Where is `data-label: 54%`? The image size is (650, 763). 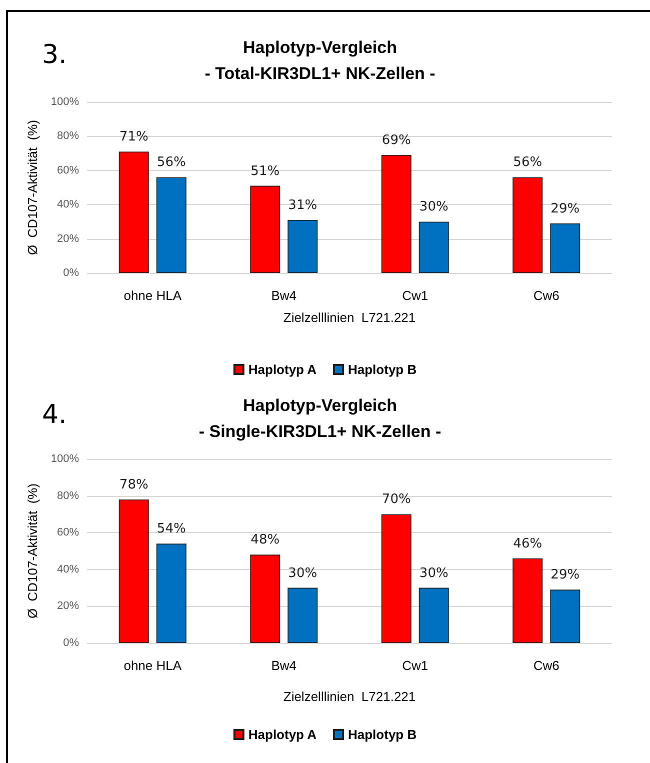 data-label: 54% is located at coordinates (171, 529).